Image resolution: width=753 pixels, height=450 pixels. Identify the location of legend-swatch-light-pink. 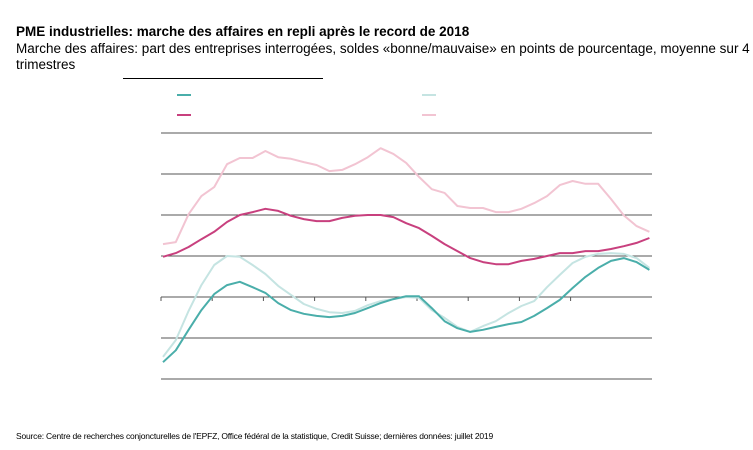
(429, 115).